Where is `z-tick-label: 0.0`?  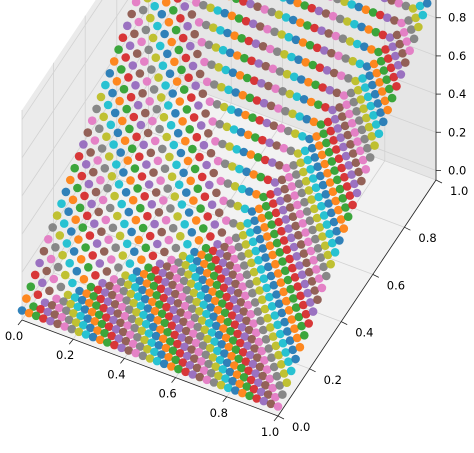 z-tick-label: 0.0 is located at coordinates (457, 170).